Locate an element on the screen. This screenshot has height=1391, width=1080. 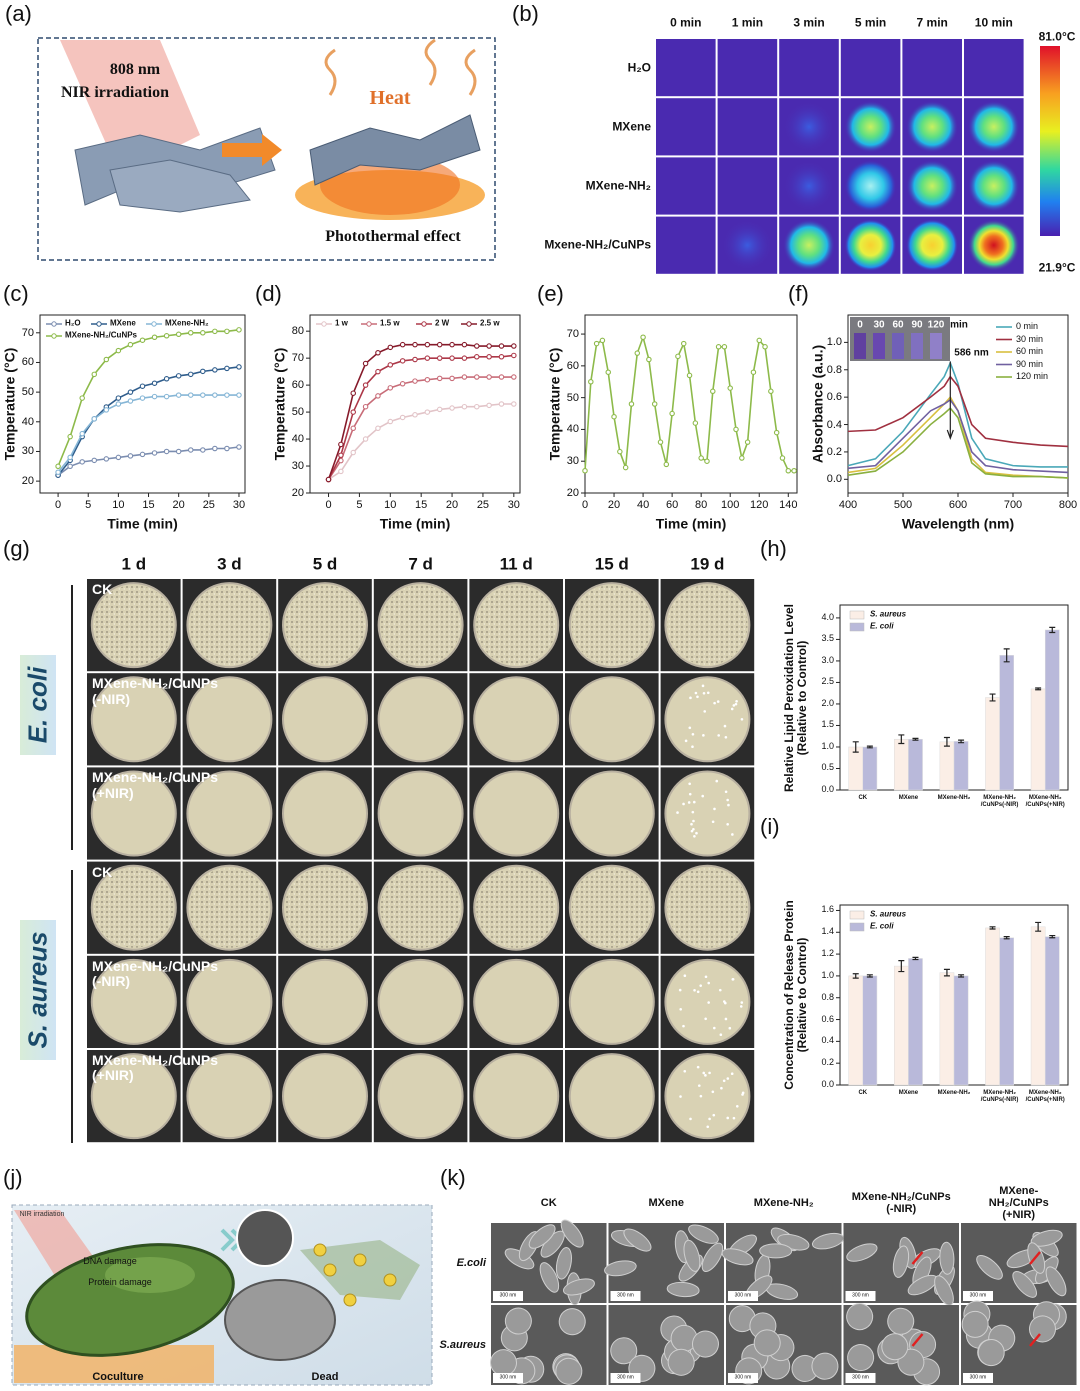
x-tick-label: 25 is located at coordinates (208, 505).